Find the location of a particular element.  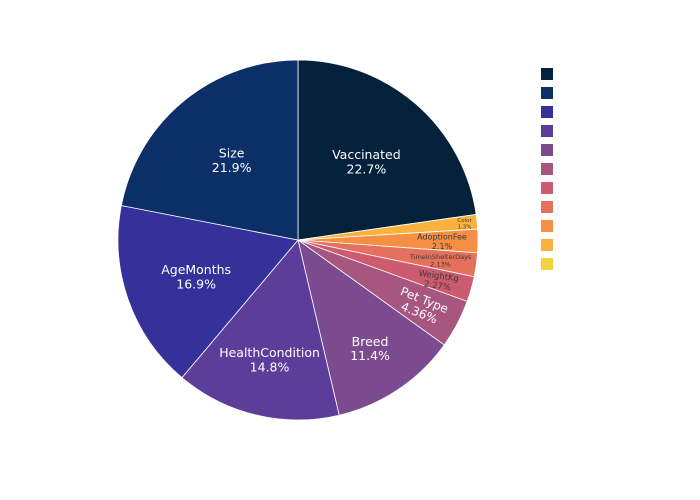

pie-slice-size is located at coordinates (209, 150).